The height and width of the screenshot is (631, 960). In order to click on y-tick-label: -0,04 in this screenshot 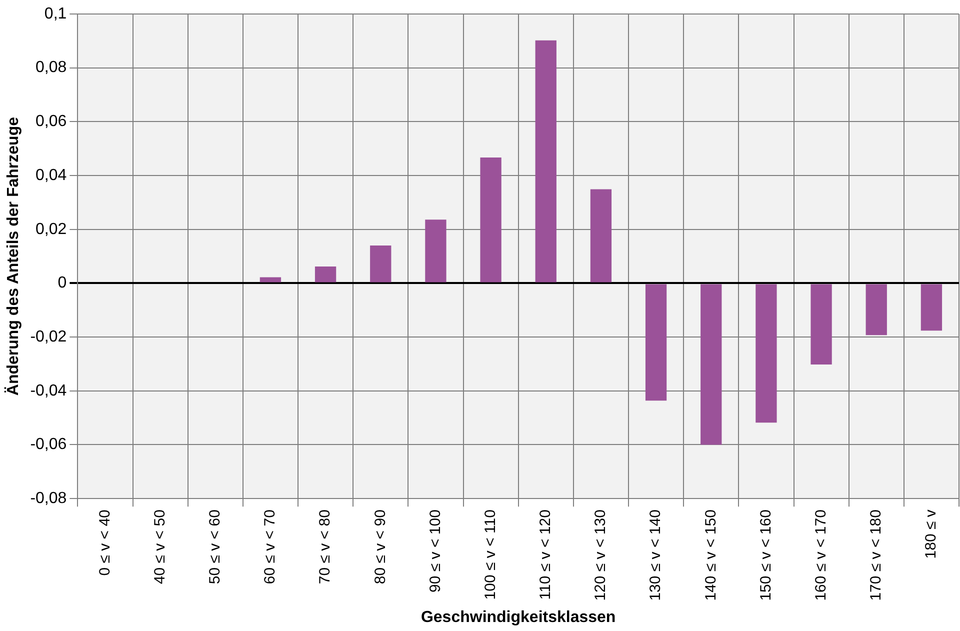, I will do `click(48, 391)`.